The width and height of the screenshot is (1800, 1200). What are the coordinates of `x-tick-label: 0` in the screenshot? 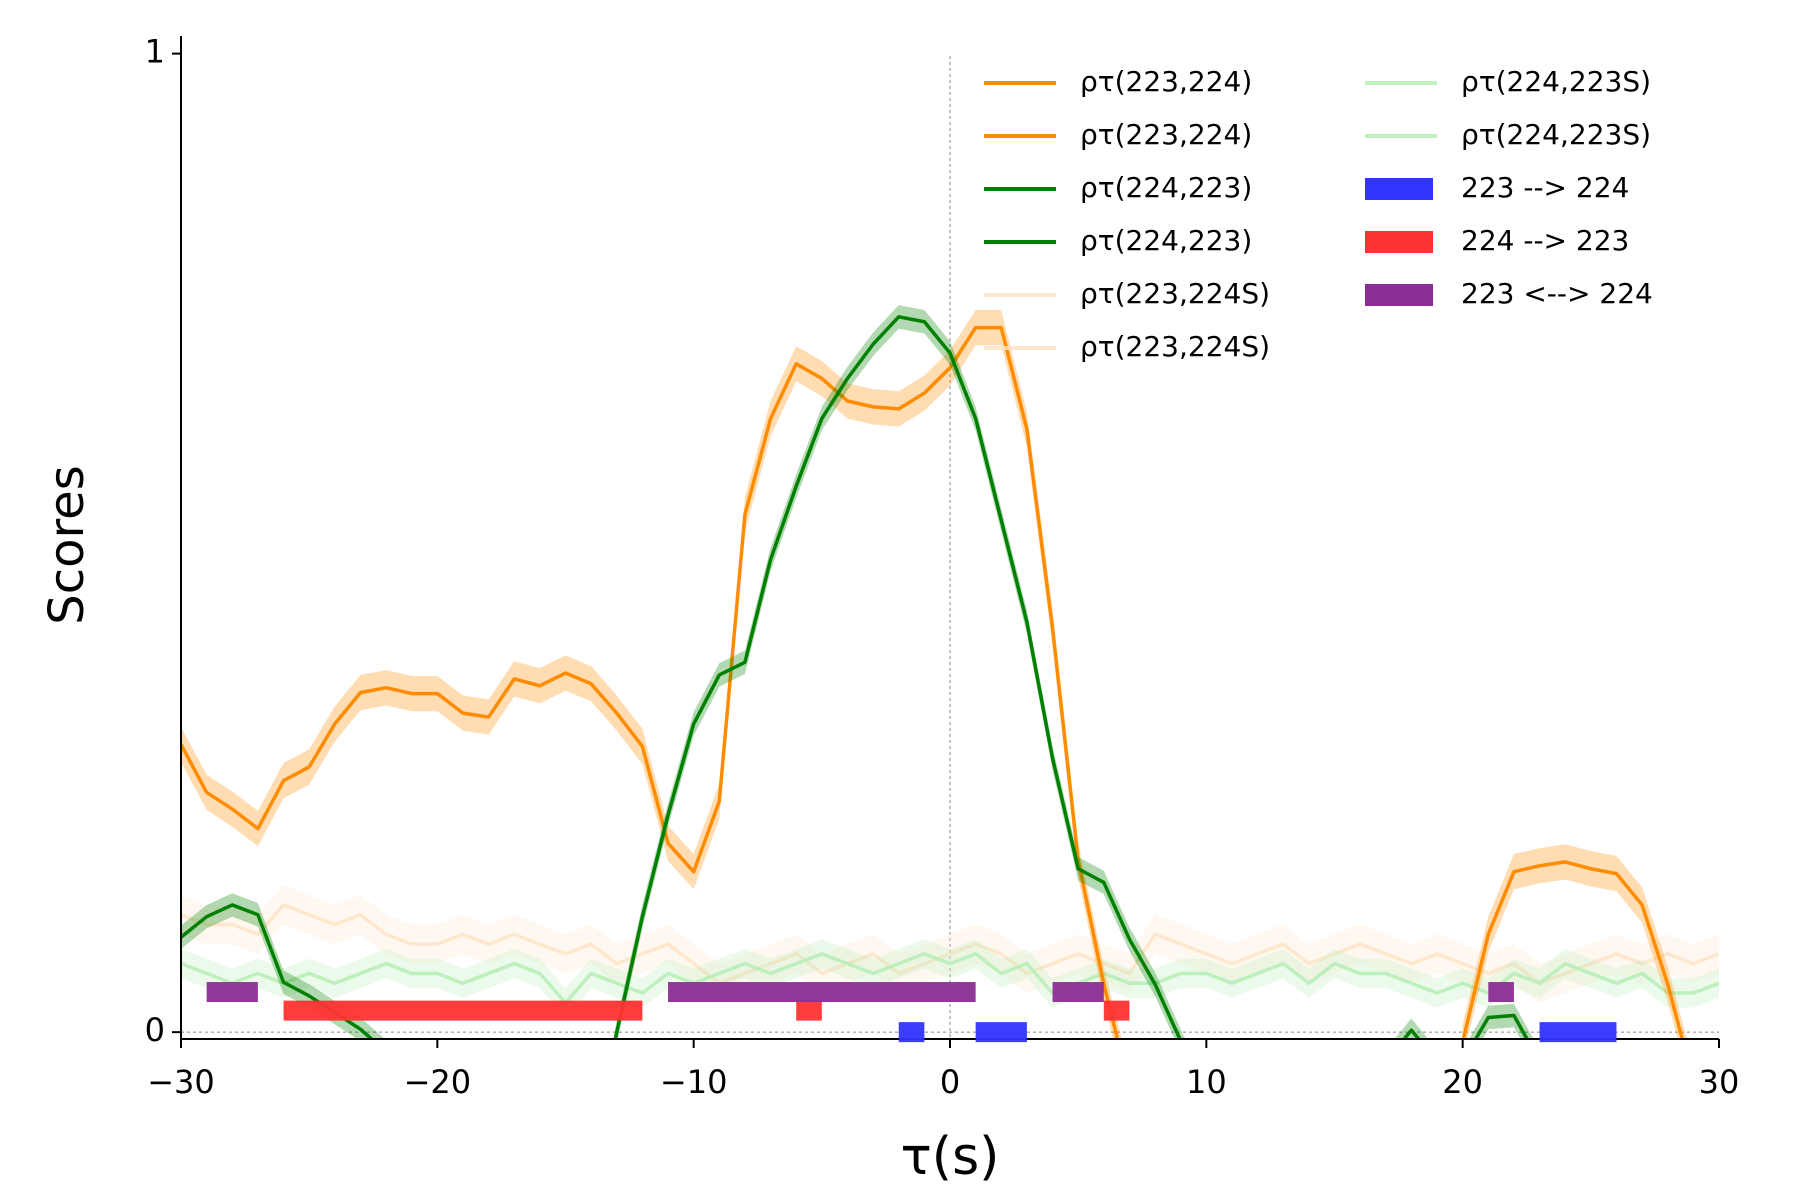 It's located at (950, 1082).